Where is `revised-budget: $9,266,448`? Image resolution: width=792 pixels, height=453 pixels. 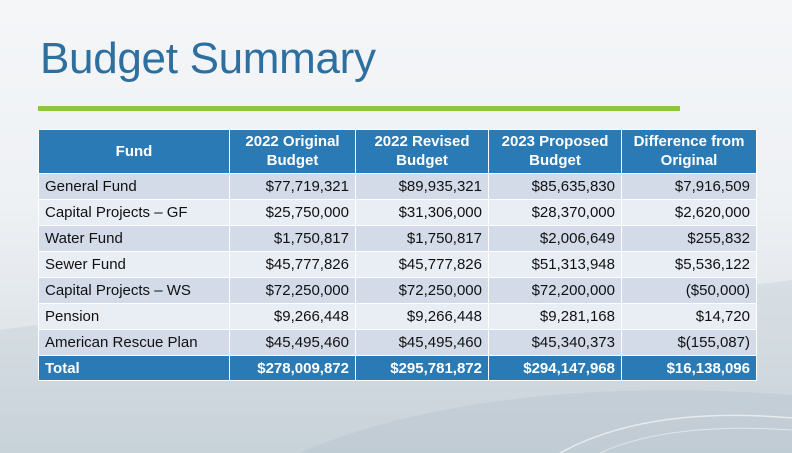 revised-budget: $9,266,448 is located at coordinates (422, 316).